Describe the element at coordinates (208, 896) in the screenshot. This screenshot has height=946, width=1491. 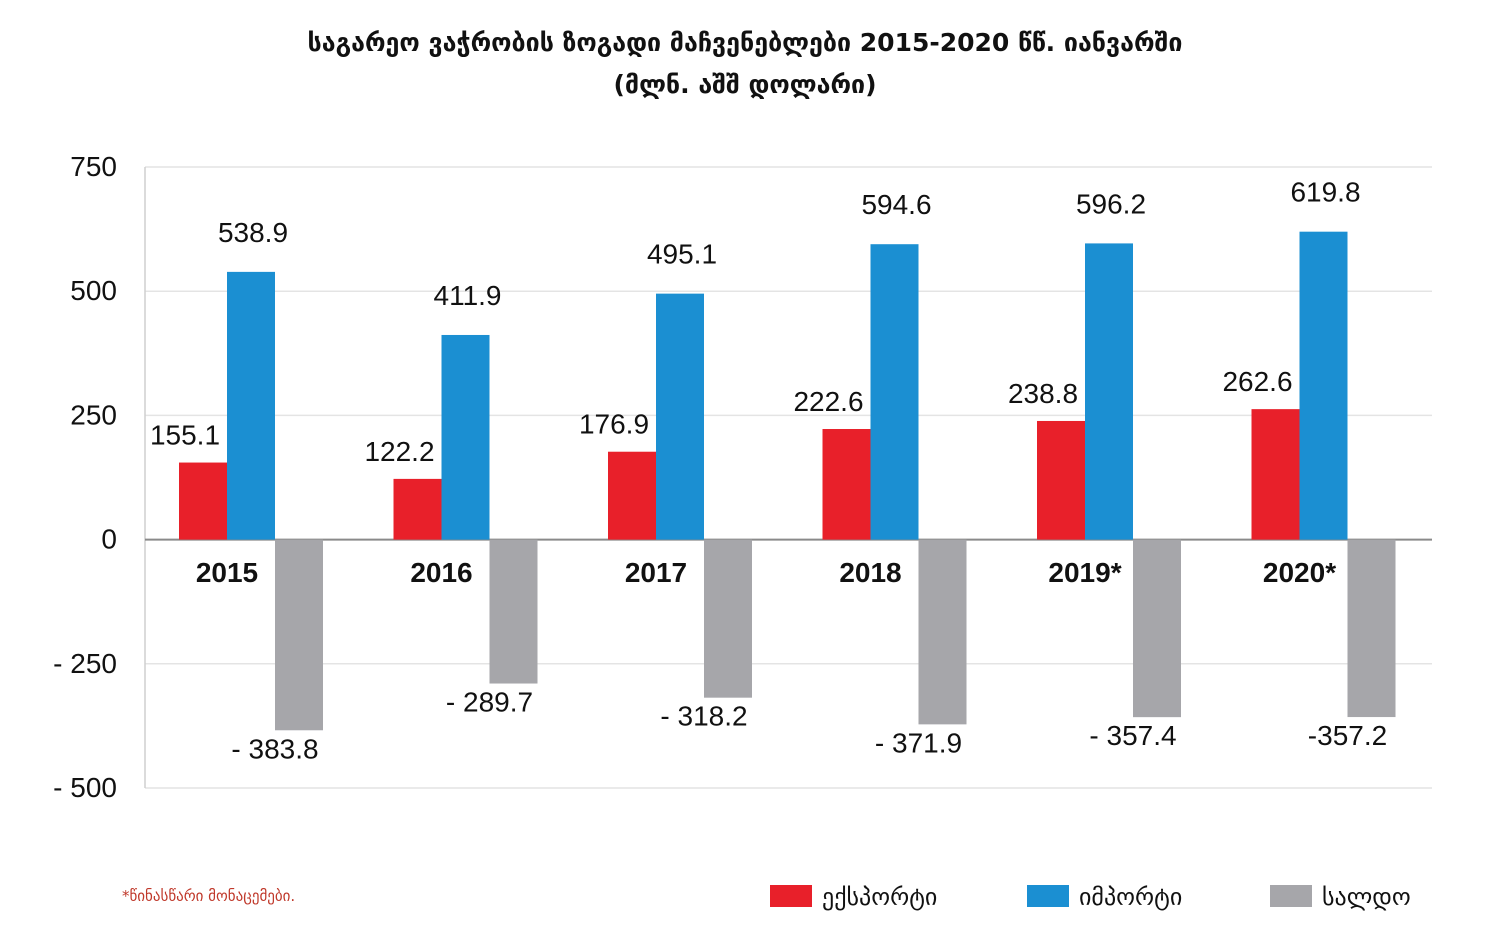
I see `footnote: *წინასწარი მონაცემები.` at that location.